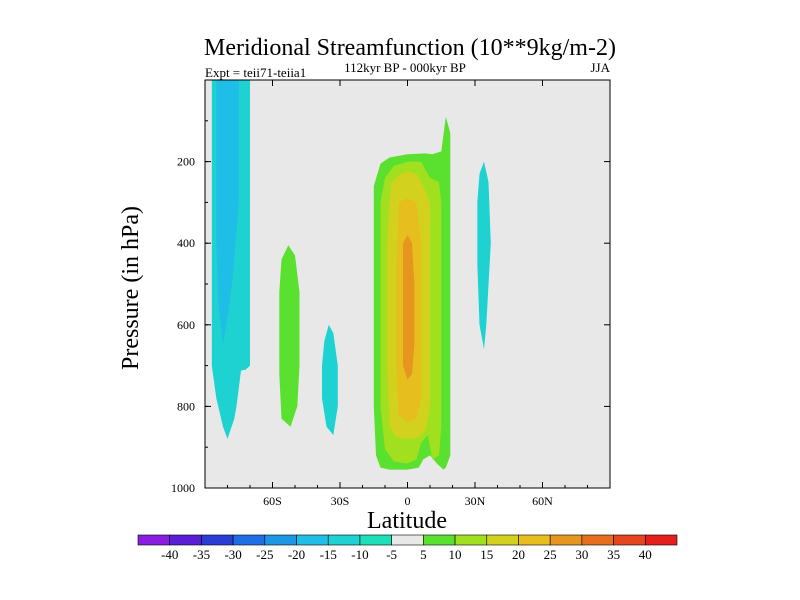  I want to click on x-axis-label: Latitude, so click(407, 521).